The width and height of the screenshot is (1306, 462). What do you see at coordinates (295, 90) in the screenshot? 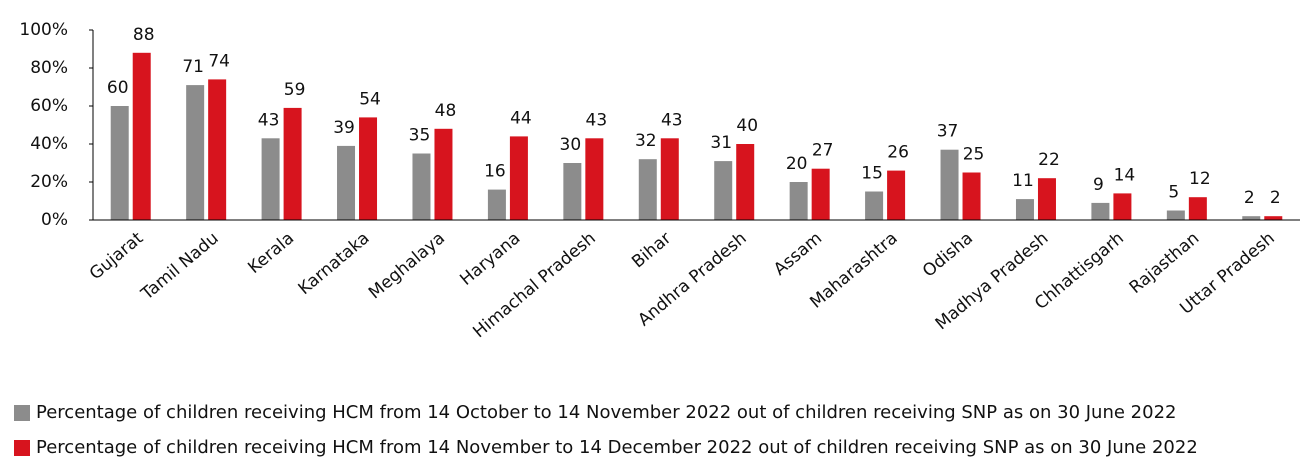
I see `value-label: 59` at bounding box center [295, 90].